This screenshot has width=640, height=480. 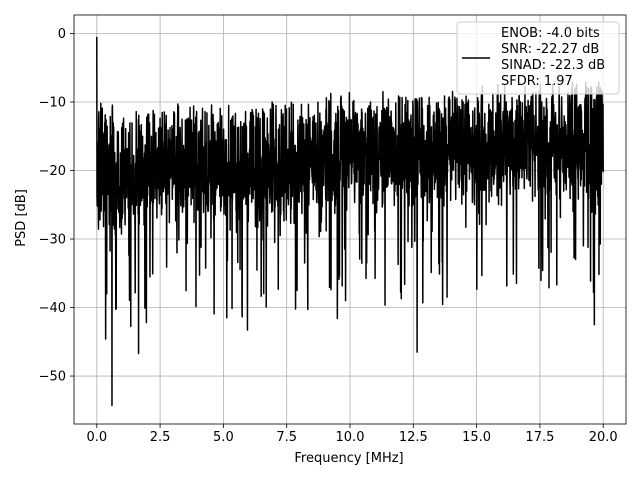 I want to click on legend-entry: SFDR: 1.97, so click(x=537, y=81).